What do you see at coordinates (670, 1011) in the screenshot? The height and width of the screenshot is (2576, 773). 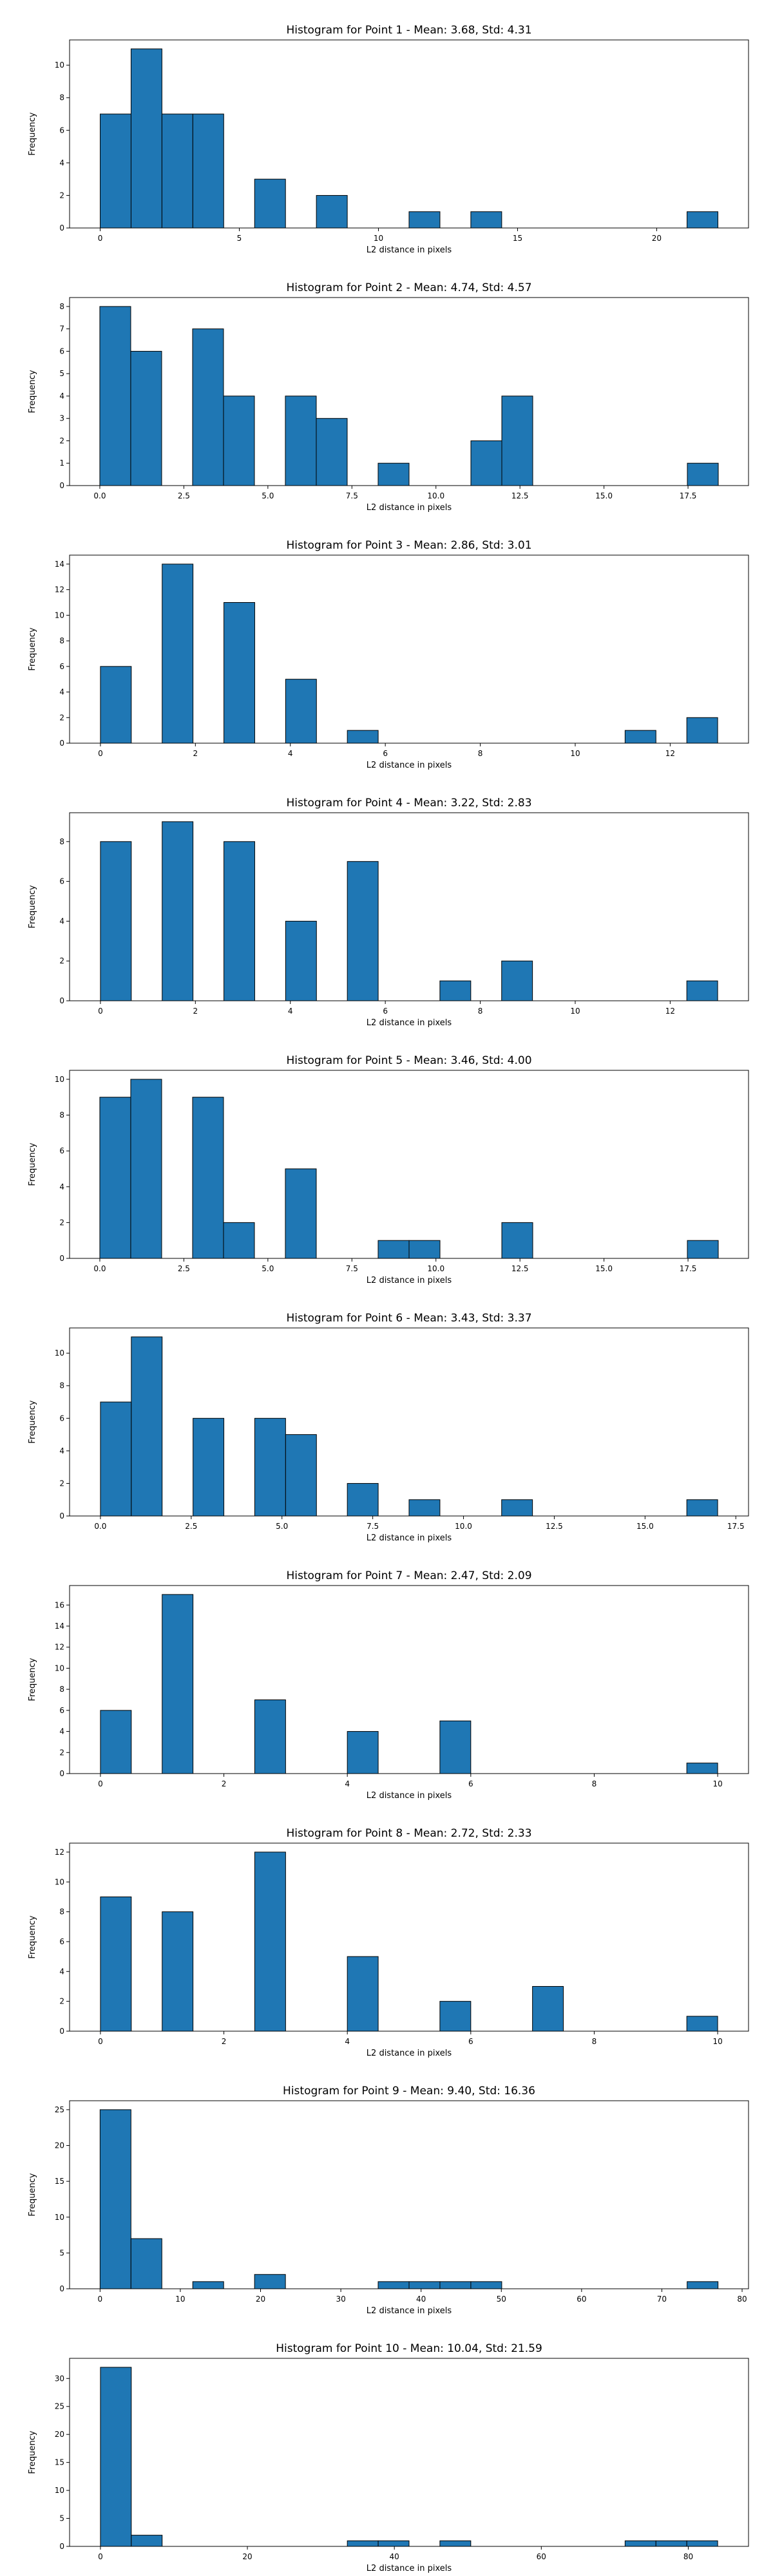 I see `x-tick-label: 12` at bounding box center [670, 1011].